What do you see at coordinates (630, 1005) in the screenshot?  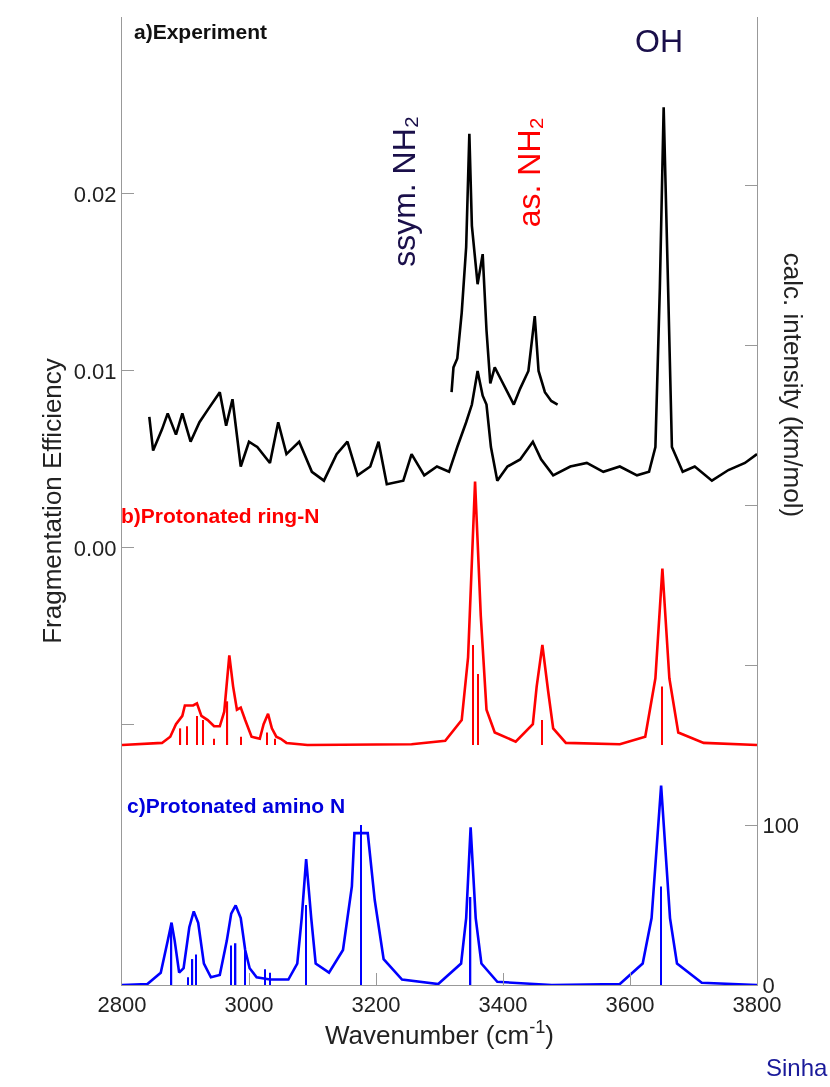 I see `x-tick-label: 3600` at bounding box center [630, 1005].